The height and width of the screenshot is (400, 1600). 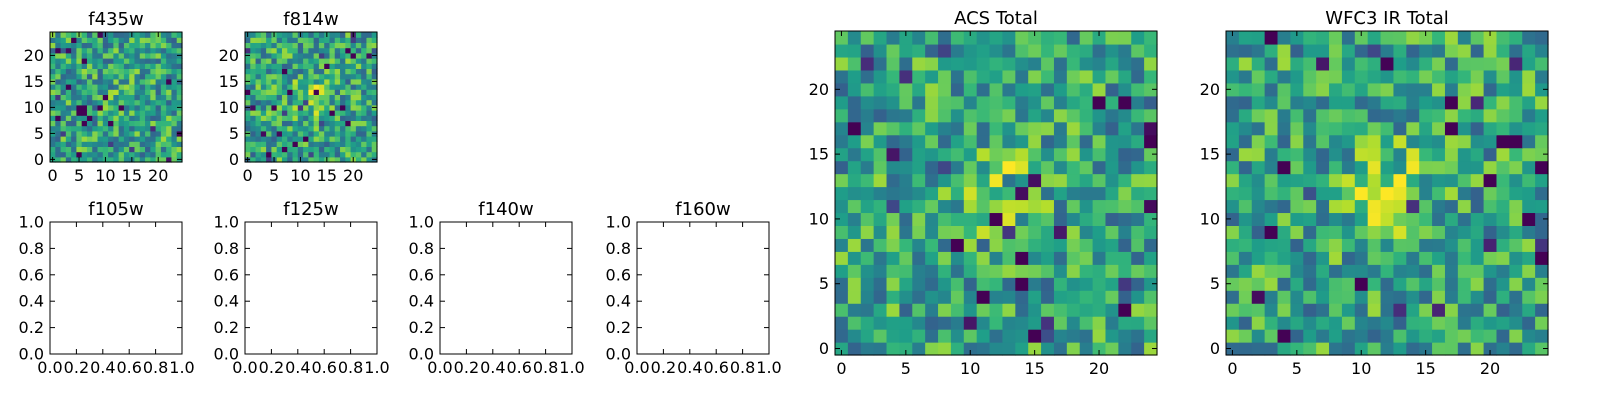 I want to click on y-tick-label: 10, so click(x=819, y=218).